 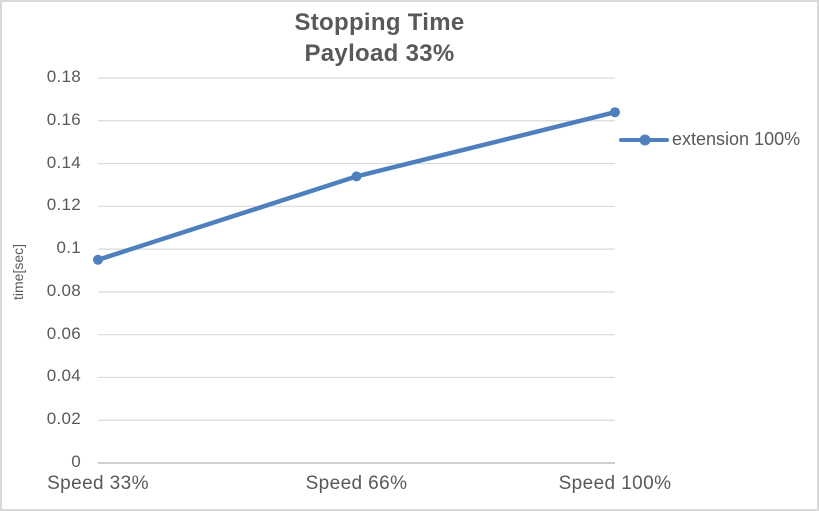 I want to click on y-tick-label: 0.18, so click(x=63, y=76).